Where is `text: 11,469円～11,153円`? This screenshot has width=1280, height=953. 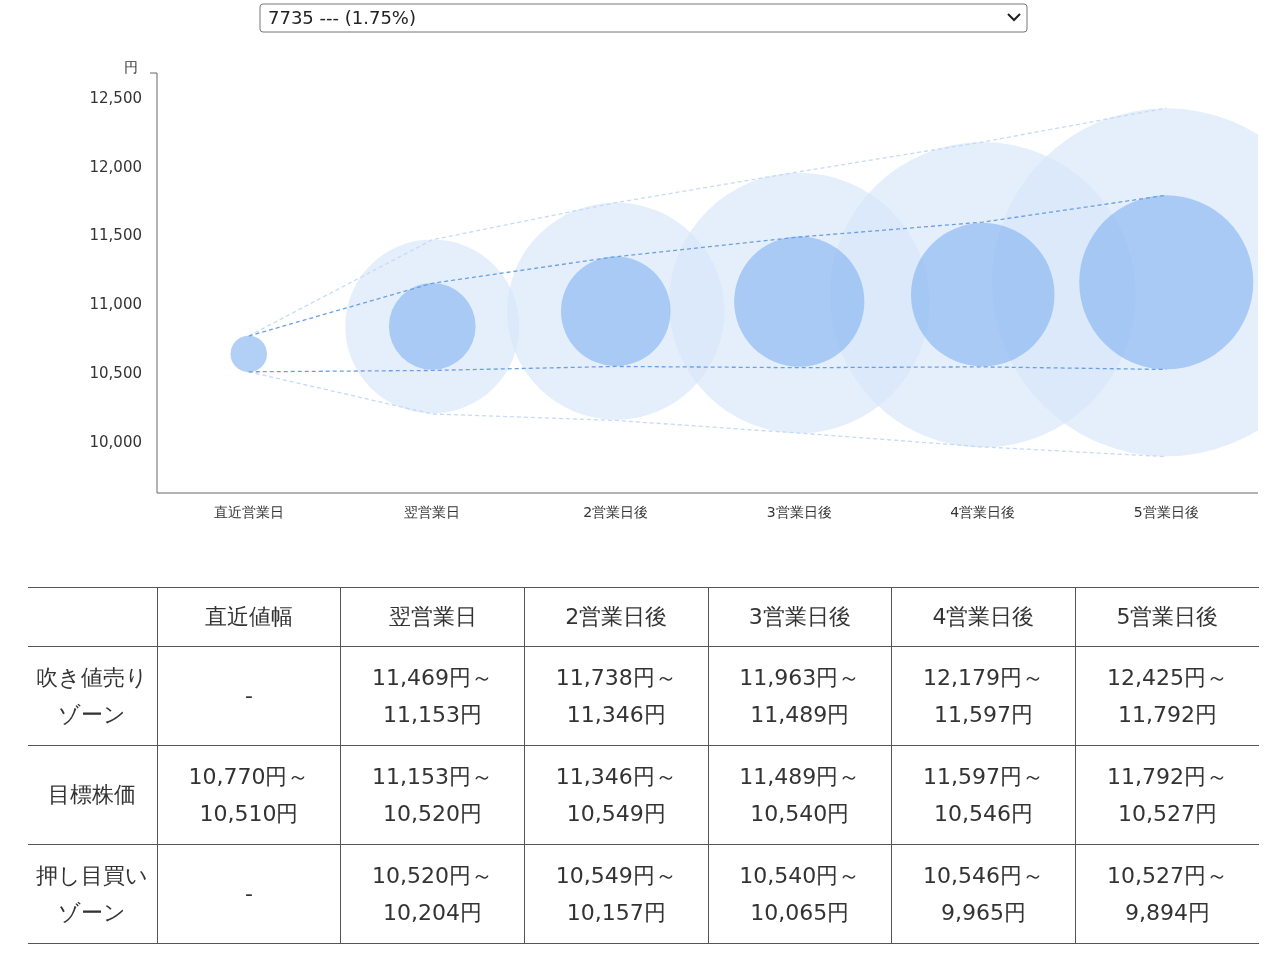 text: 11,469円～11,153円 is located at coordinates (432, 696).